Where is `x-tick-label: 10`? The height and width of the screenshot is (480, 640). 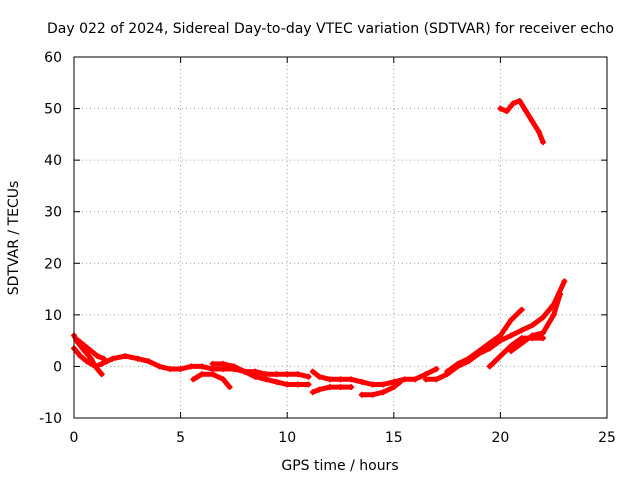
x-tick-label: 10 is located at coordinates (287, 438).